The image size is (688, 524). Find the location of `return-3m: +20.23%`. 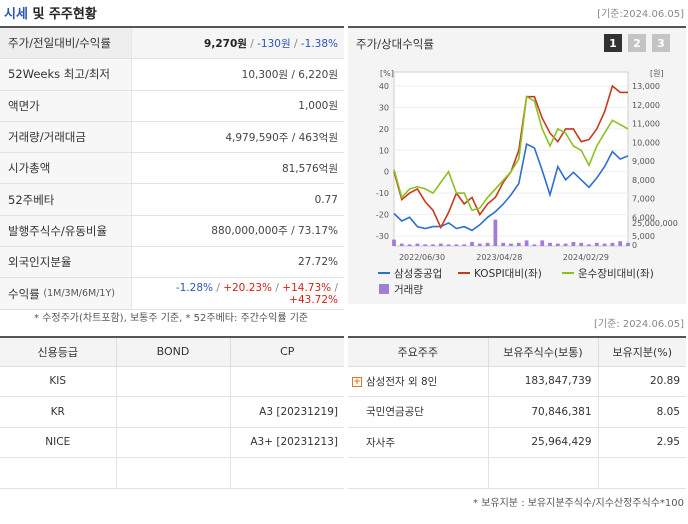

return-3m: +20.23% is located at coordinates (248, 287).